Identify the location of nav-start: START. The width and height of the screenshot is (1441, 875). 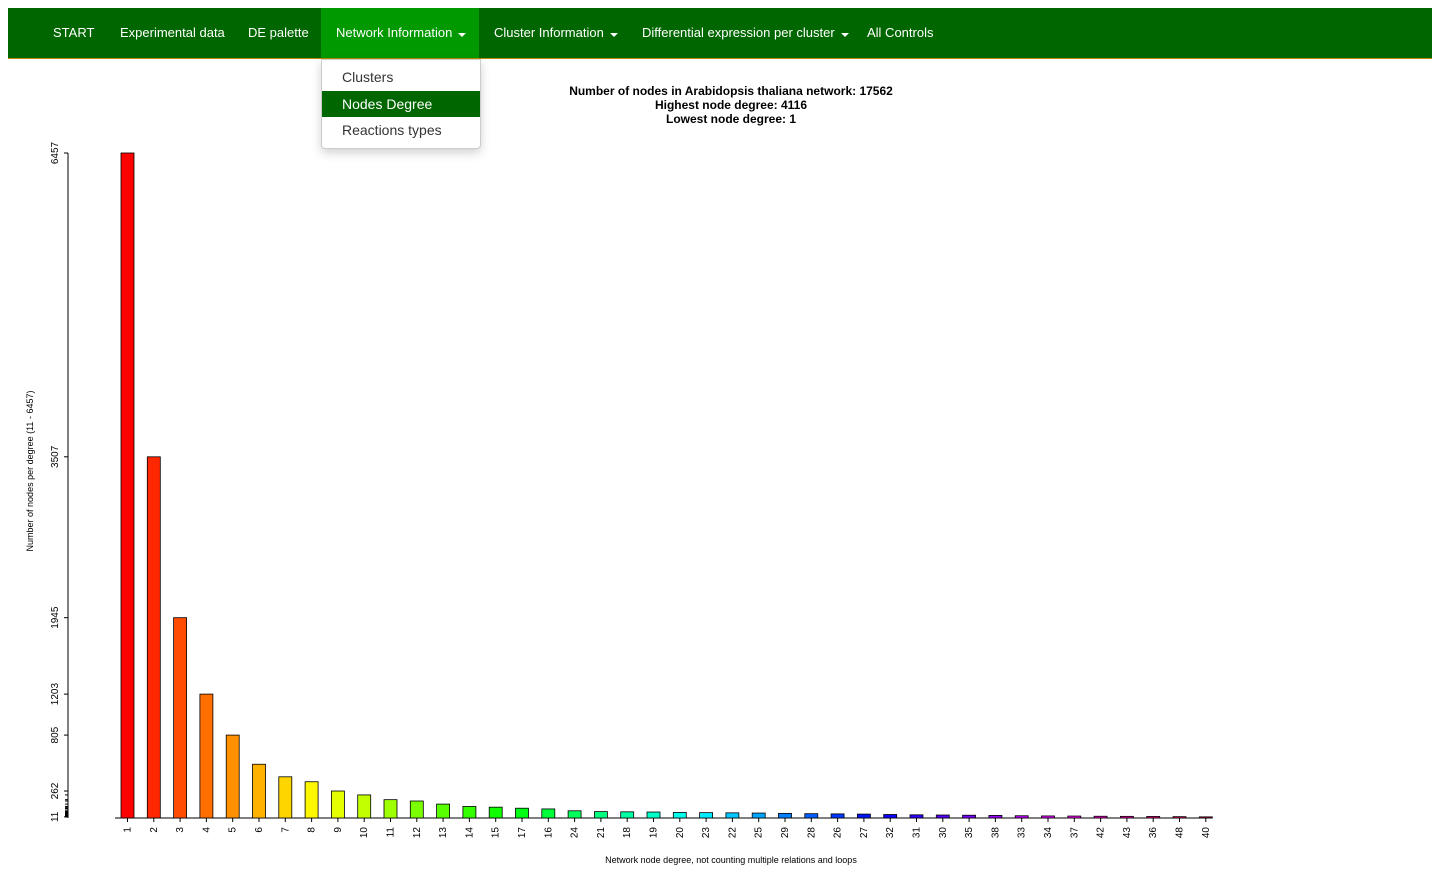
(73, 33).